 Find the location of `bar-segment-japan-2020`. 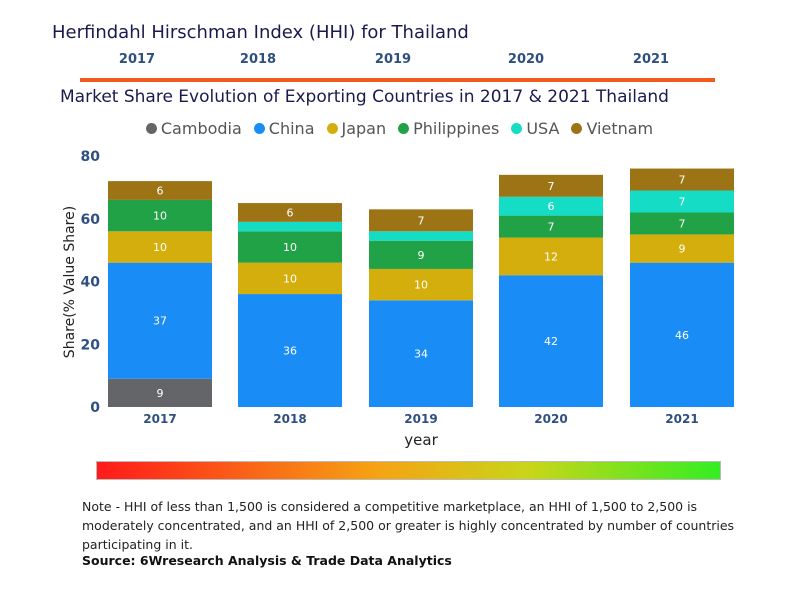

bar-segment-japan-2020 is located at coordinates (551, 256).